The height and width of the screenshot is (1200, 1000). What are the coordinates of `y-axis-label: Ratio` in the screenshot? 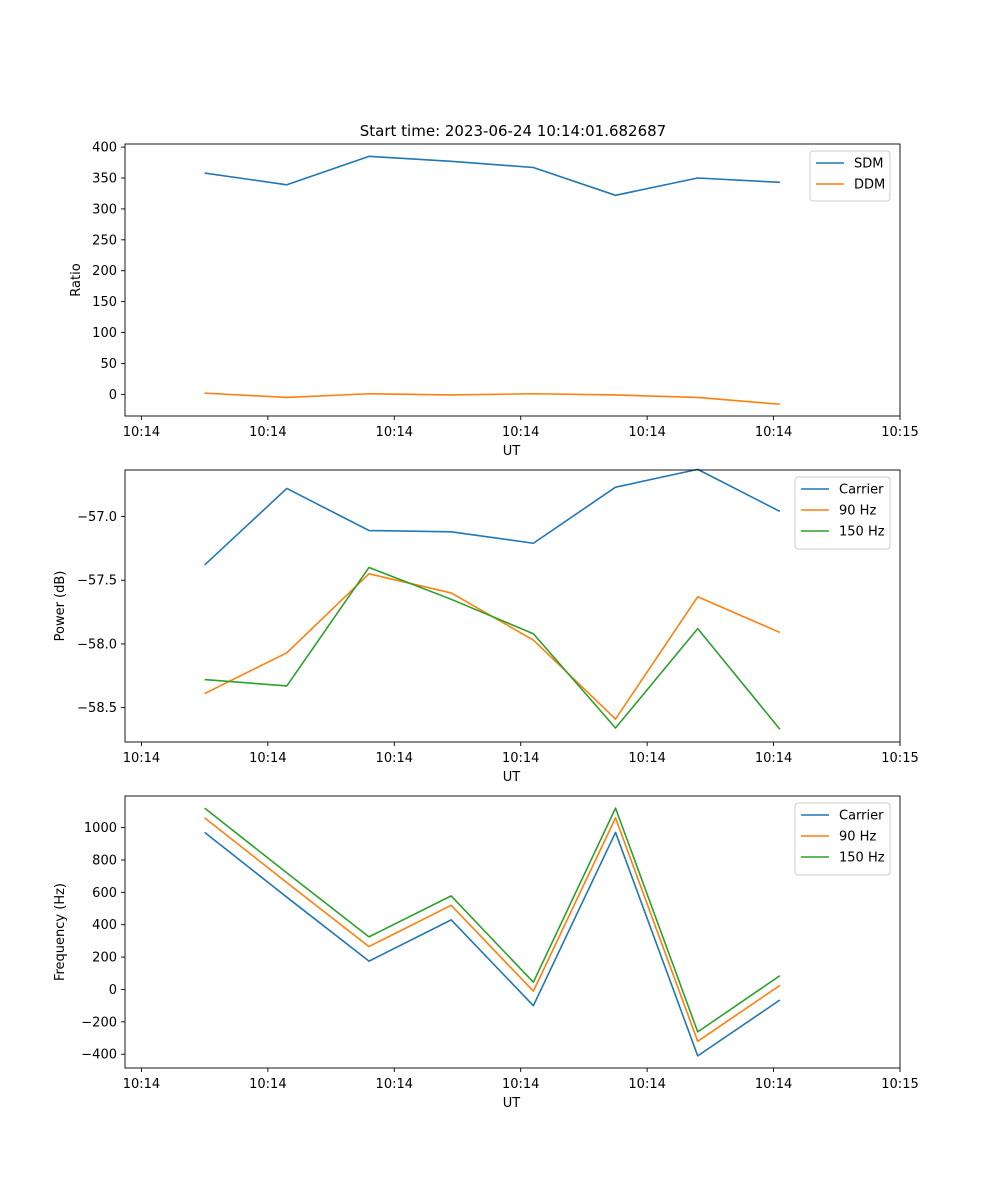 It's located at (76, 279).